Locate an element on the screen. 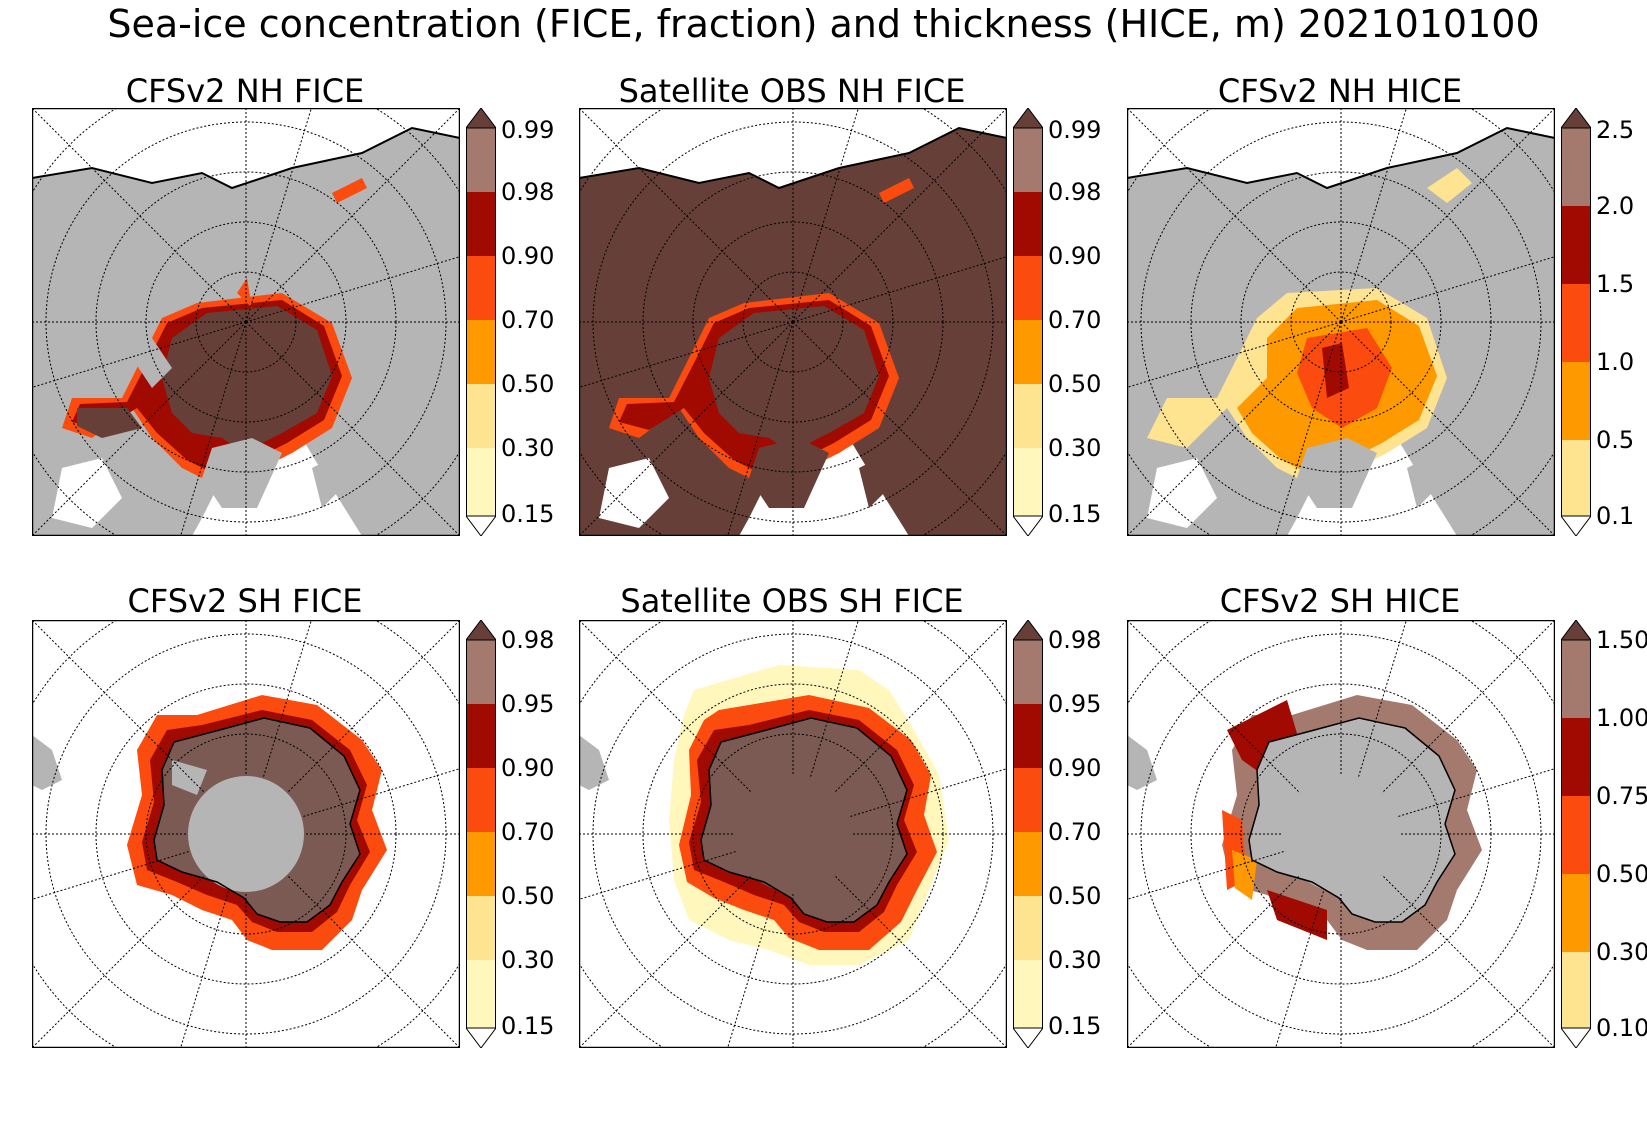 The image size is (1647, 1140). colorbar-tick: 1.50 is located at coordinates (1621, 640).